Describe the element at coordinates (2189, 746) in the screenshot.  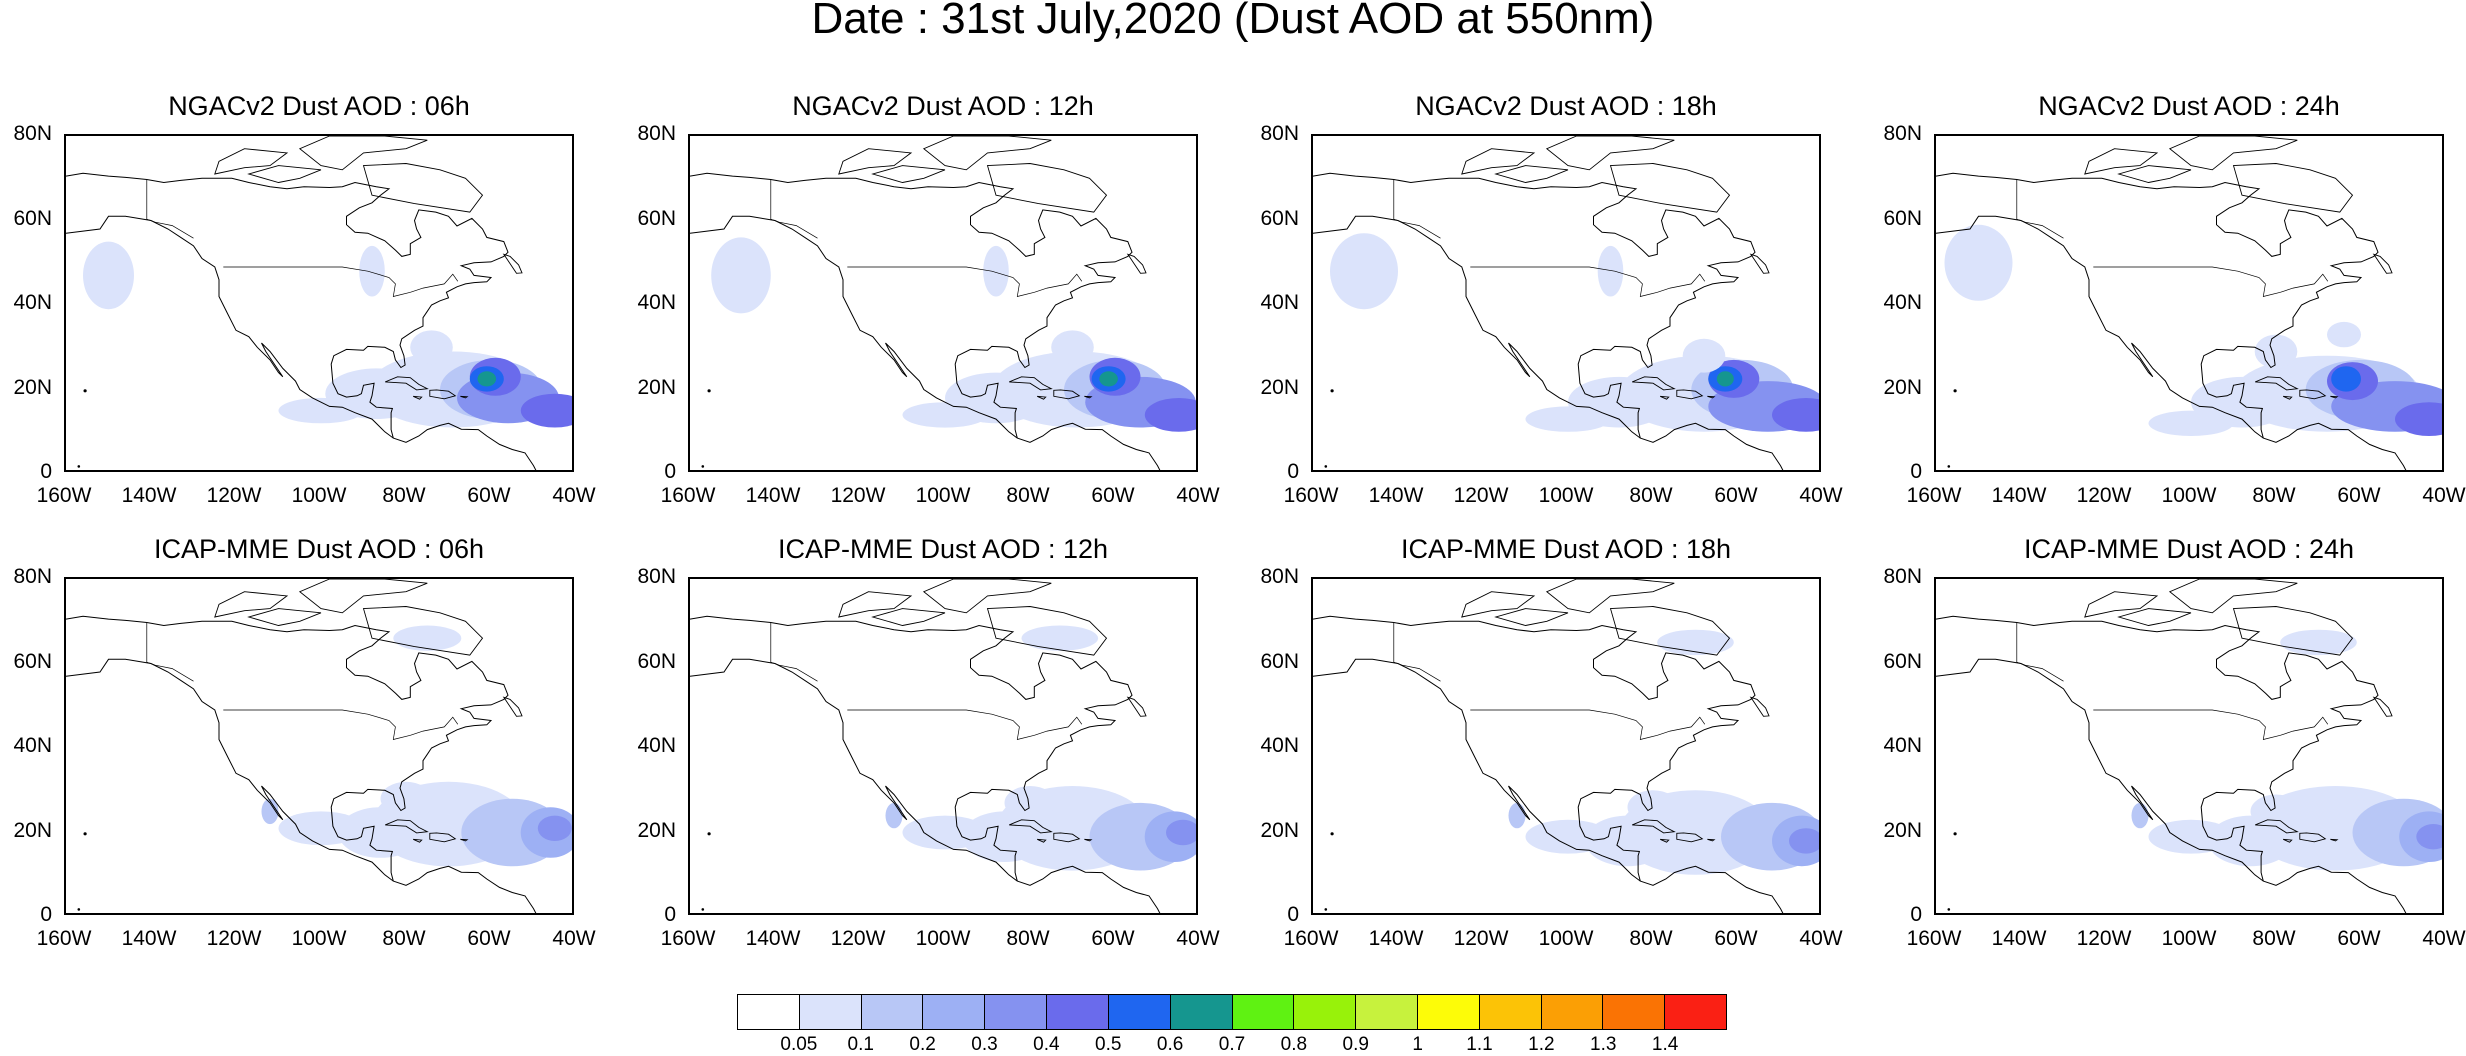
I see `map-panel-icapmme-24h` at that location.